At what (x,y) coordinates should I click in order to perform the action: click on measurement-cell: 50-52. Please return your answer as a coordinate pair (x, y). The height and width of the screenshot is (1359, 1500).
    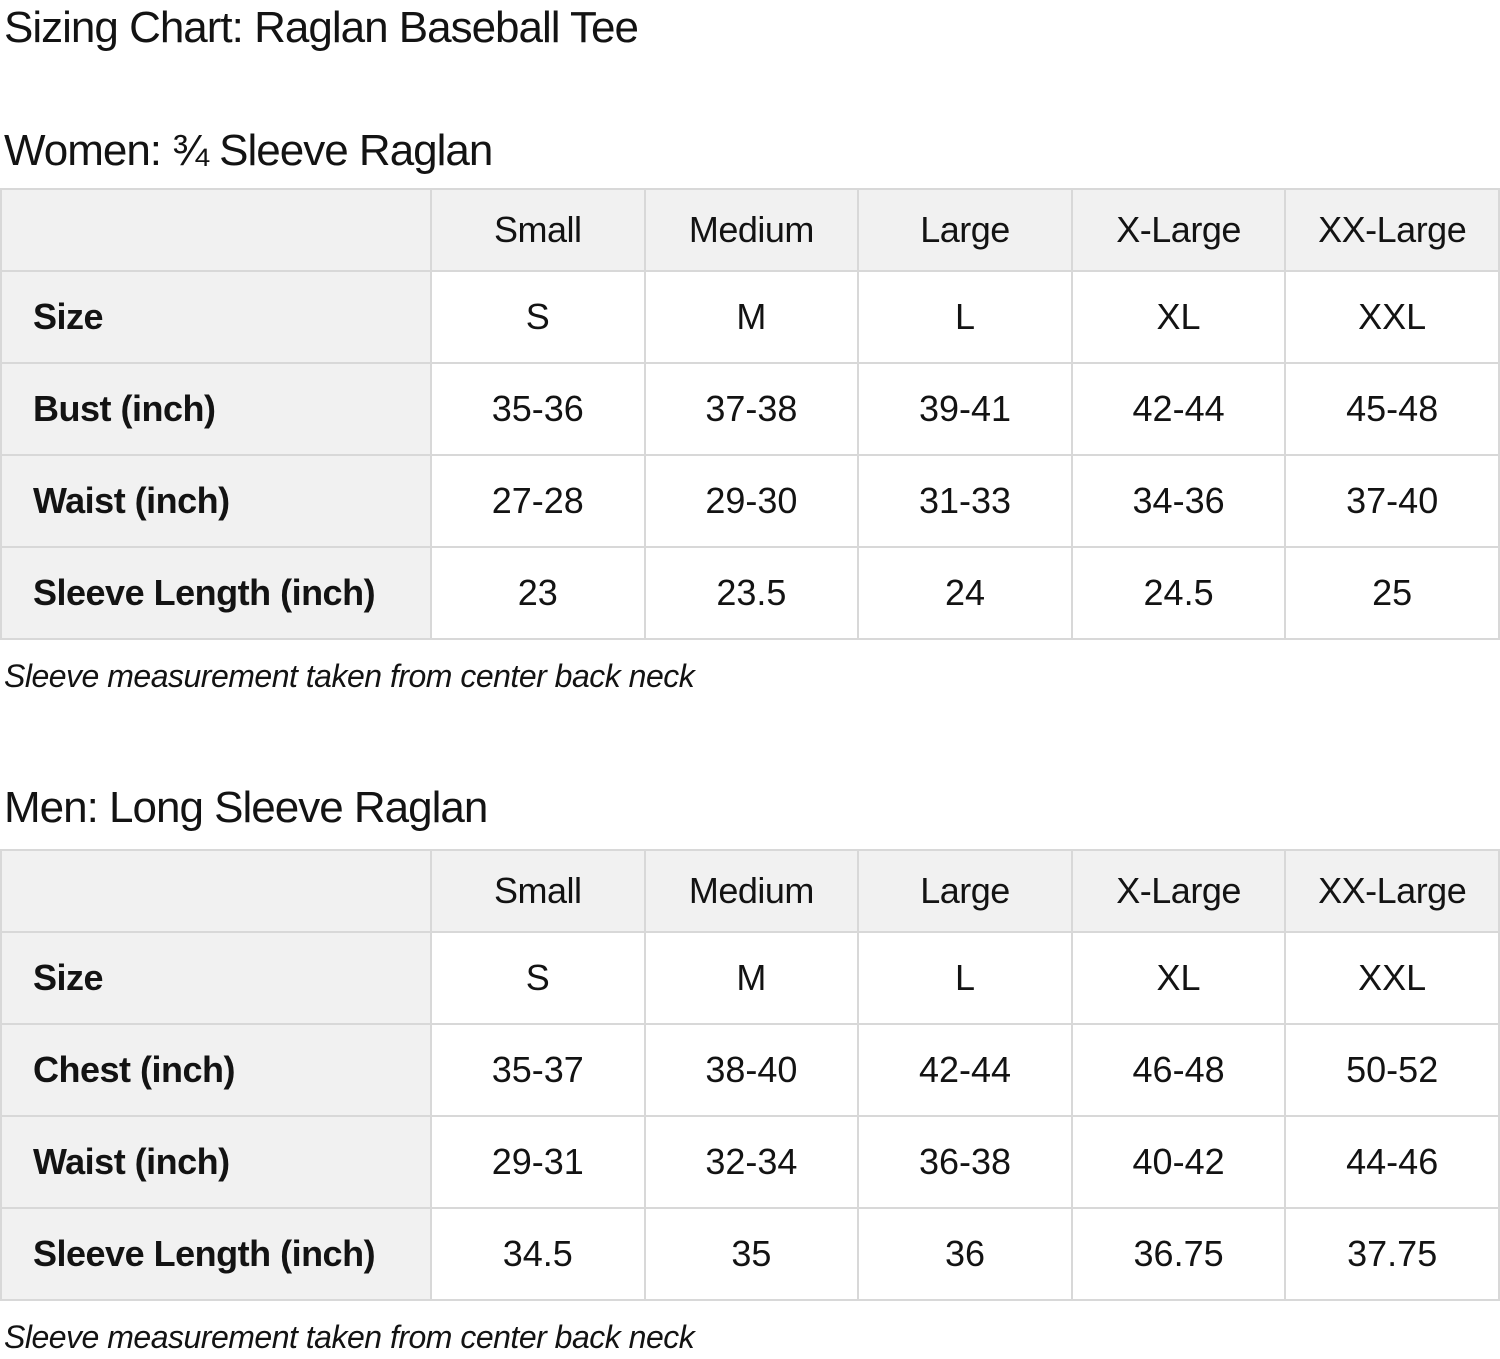
    Looking at the image, I should click on (1392, 1069).